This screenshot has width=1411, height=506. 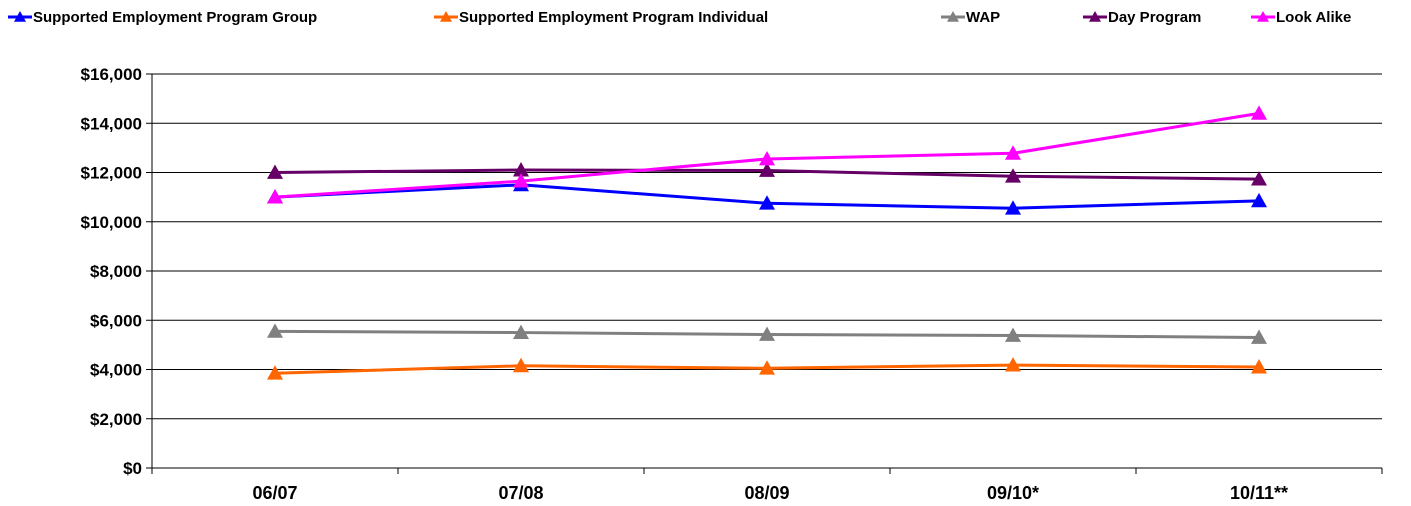 What do you see at coordinates (111, 123) in the screenshot?
I see `y-tick-label: $14,000` at bounding box center [111, 123].